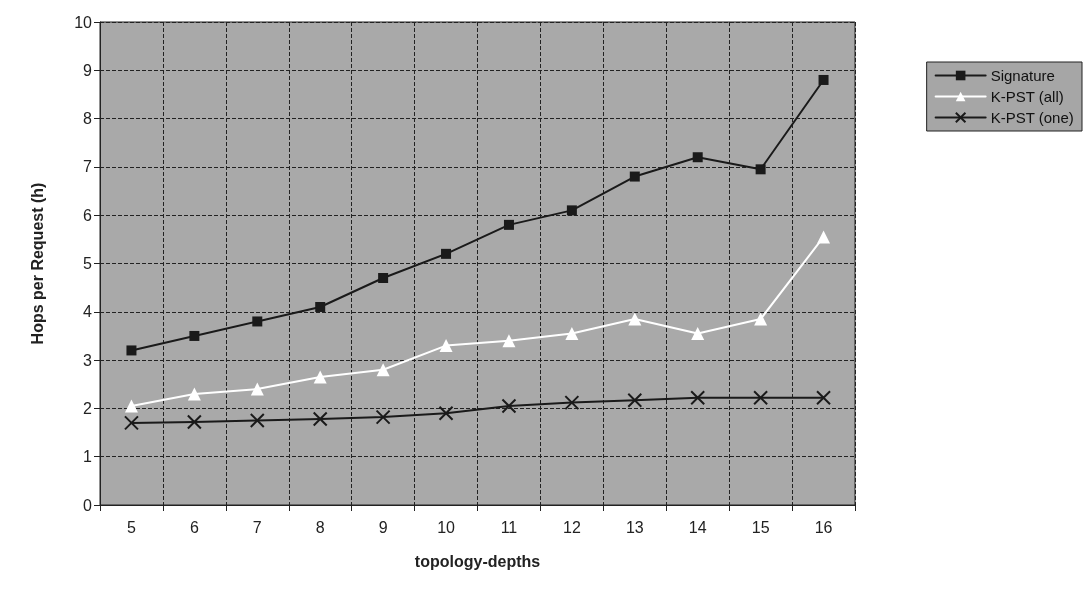  What do you see at coordinates (383, 527) in the screenshot?
I see `x-tick-label: 9` at bounding box center [383, 527].